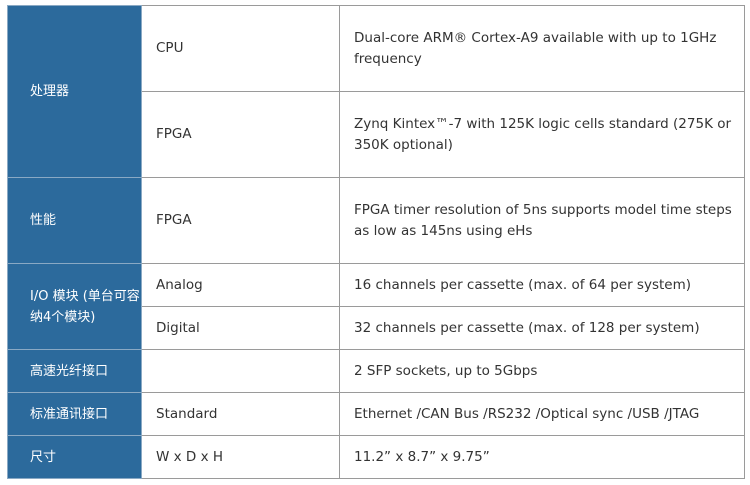 The width and height of the screenshot is (750, 485). What do you see at coordinates (74, 371) in the screenshot?
I see `category-cell-fiber-interface: 高速光纤接口` at bounding box center [74, 371].